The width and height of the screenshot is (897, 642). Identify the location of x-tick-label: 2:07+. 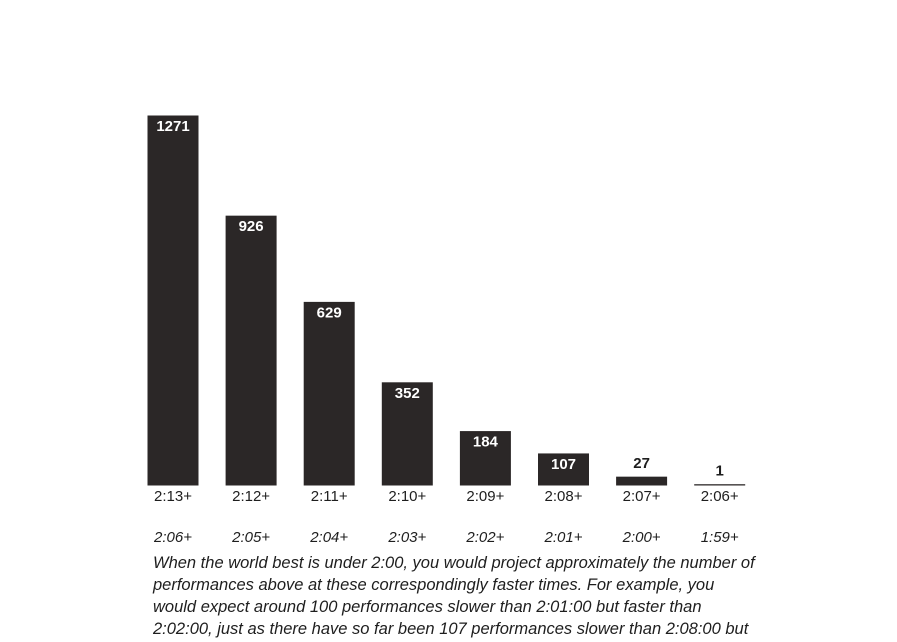
(642, 496).